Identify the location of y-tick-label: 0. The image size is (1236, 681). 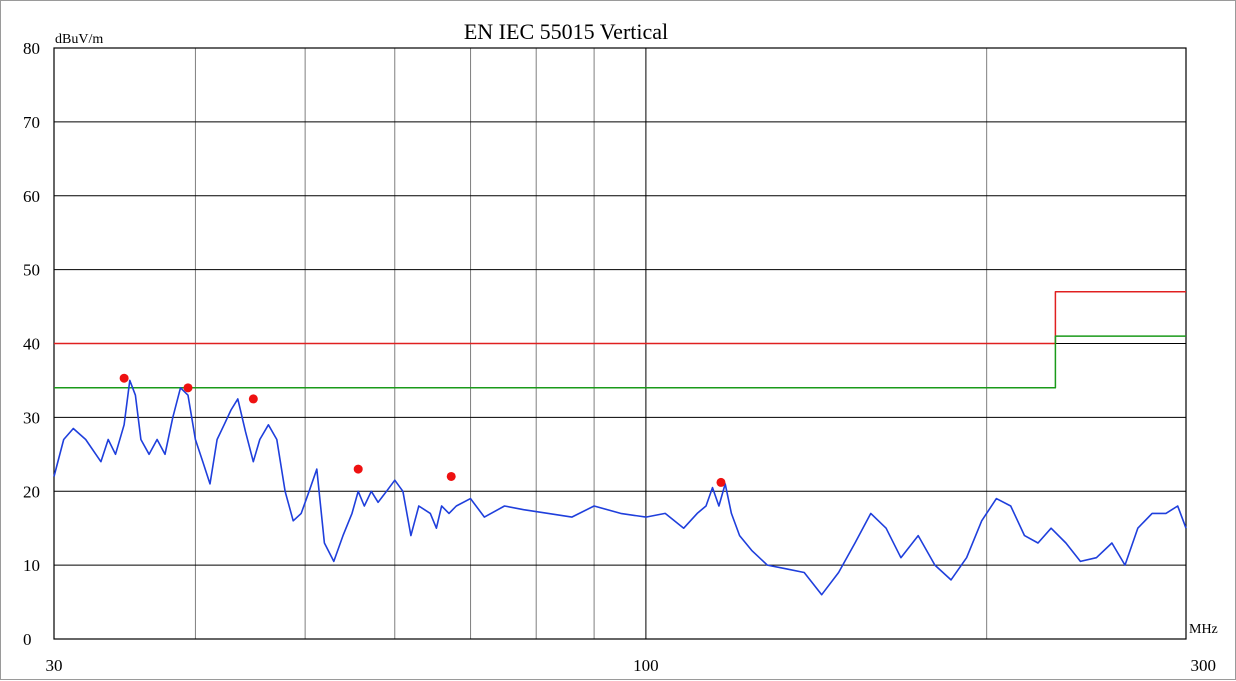
(27, 639).